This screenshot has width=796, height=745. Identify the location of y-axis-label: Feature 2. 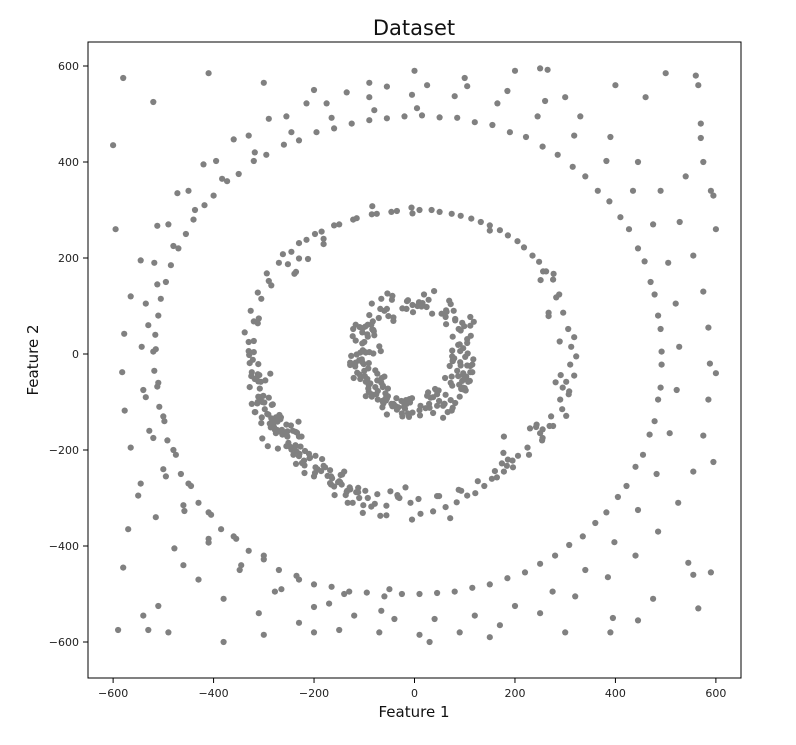
(33, 360).